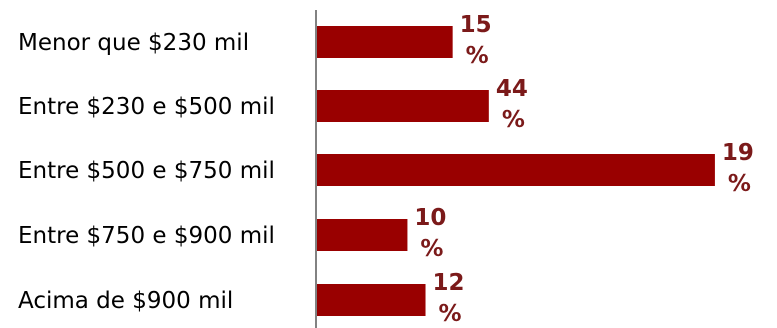 The width and height of the screenshot is (777, 328). I want to click on category-label: Menor que $230 mil, so click(133, 43).